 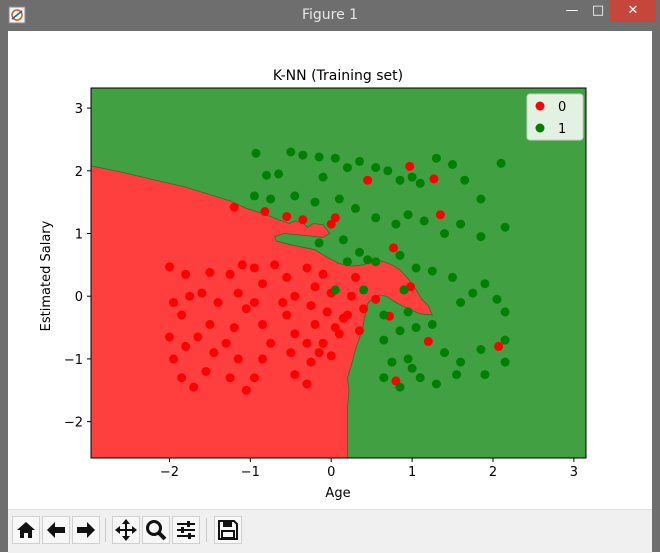 I want to click on y-tick-label: −2, so click(x=73, y=423).